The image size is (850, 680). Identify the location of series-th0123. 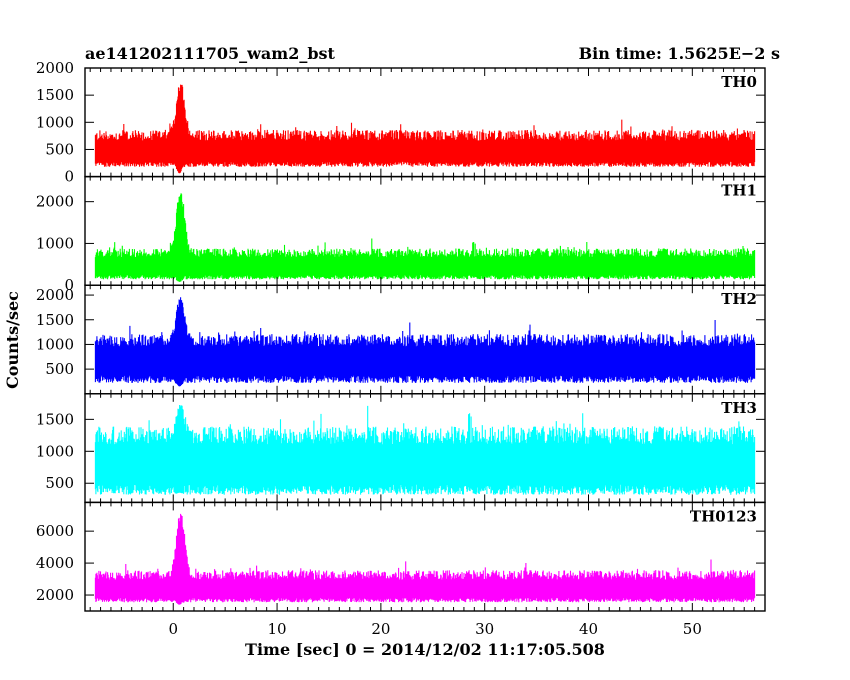
(425, 559).